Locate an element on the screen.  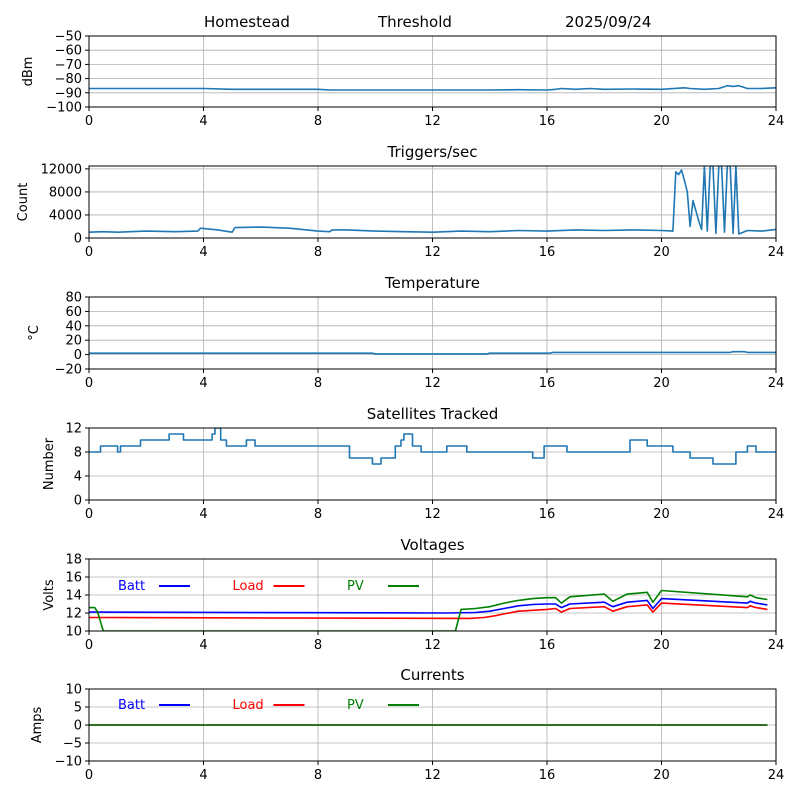
chart-title: Temperature is located at coordinates (432, 283).